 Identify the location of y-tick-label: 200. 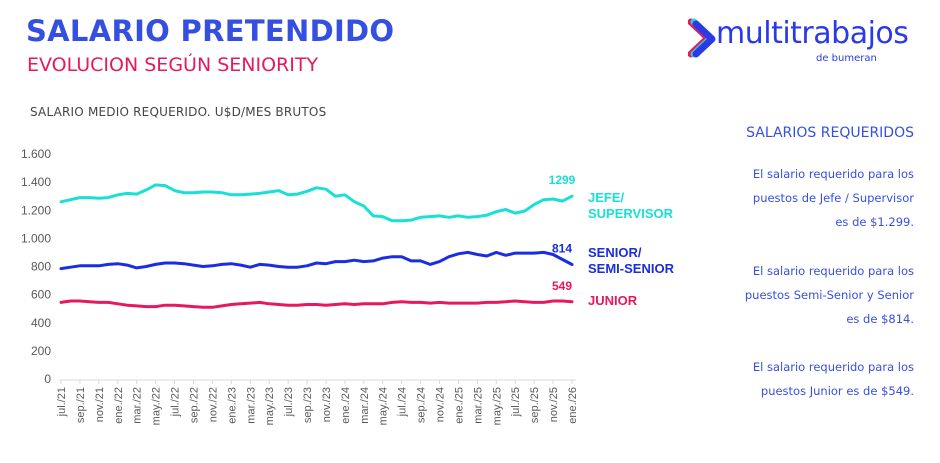
(41, 351).